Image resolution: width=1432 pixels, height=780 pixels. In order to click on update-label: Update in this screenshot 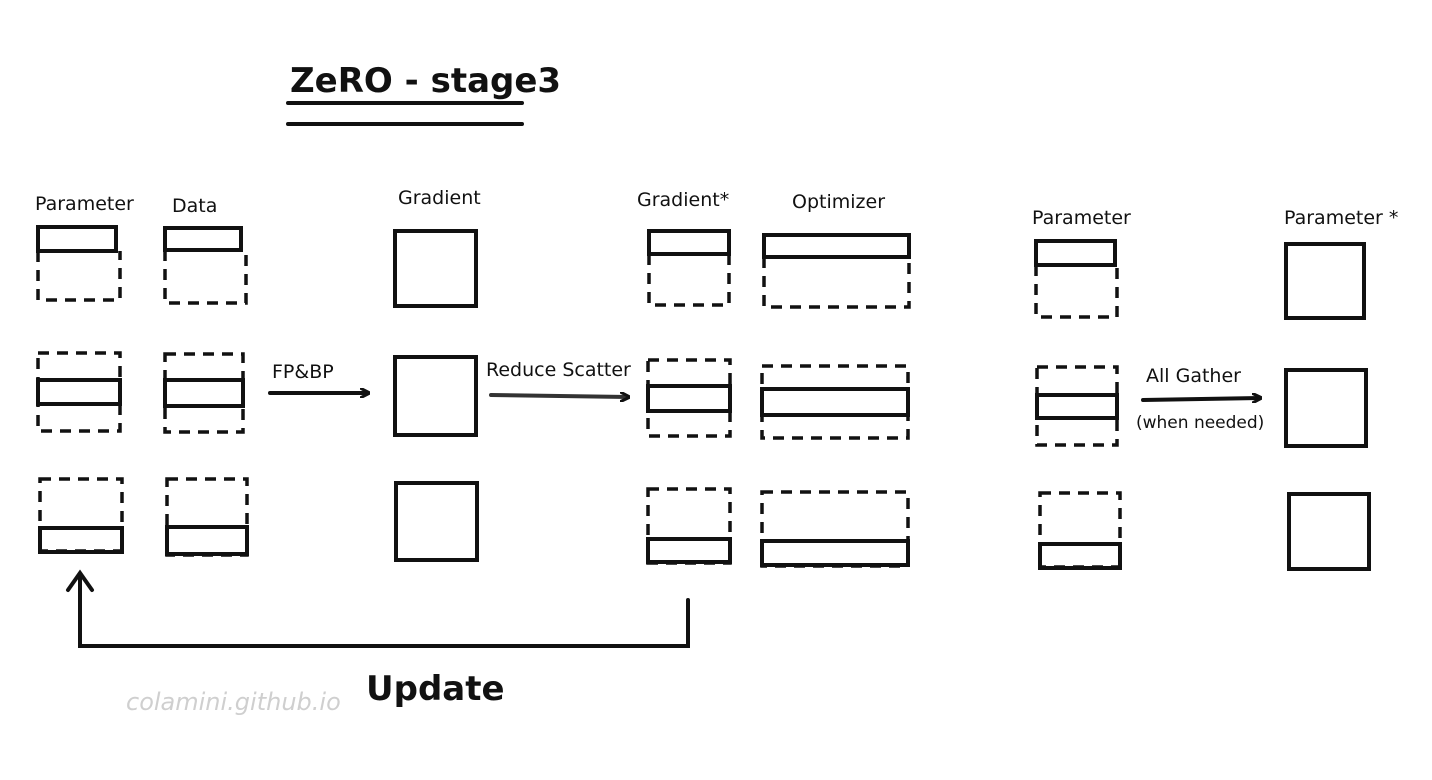, I will do `click(435, 689)`.